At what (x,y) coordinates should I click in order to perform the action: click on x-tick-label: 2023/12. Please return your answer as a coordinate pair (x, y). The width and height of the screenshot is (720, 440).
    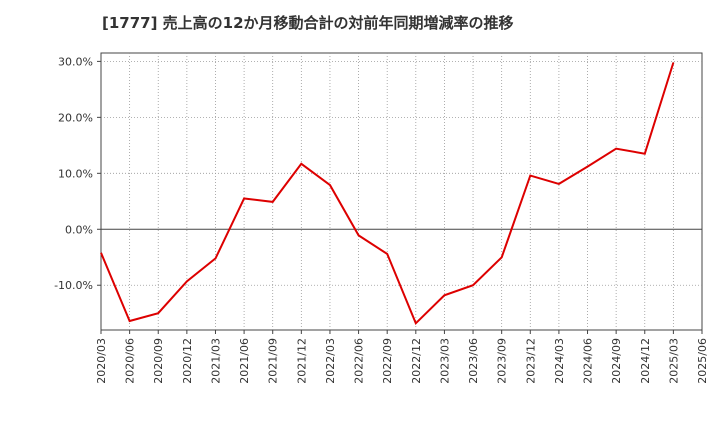
    Looking at the image, I should click on (530, 361).